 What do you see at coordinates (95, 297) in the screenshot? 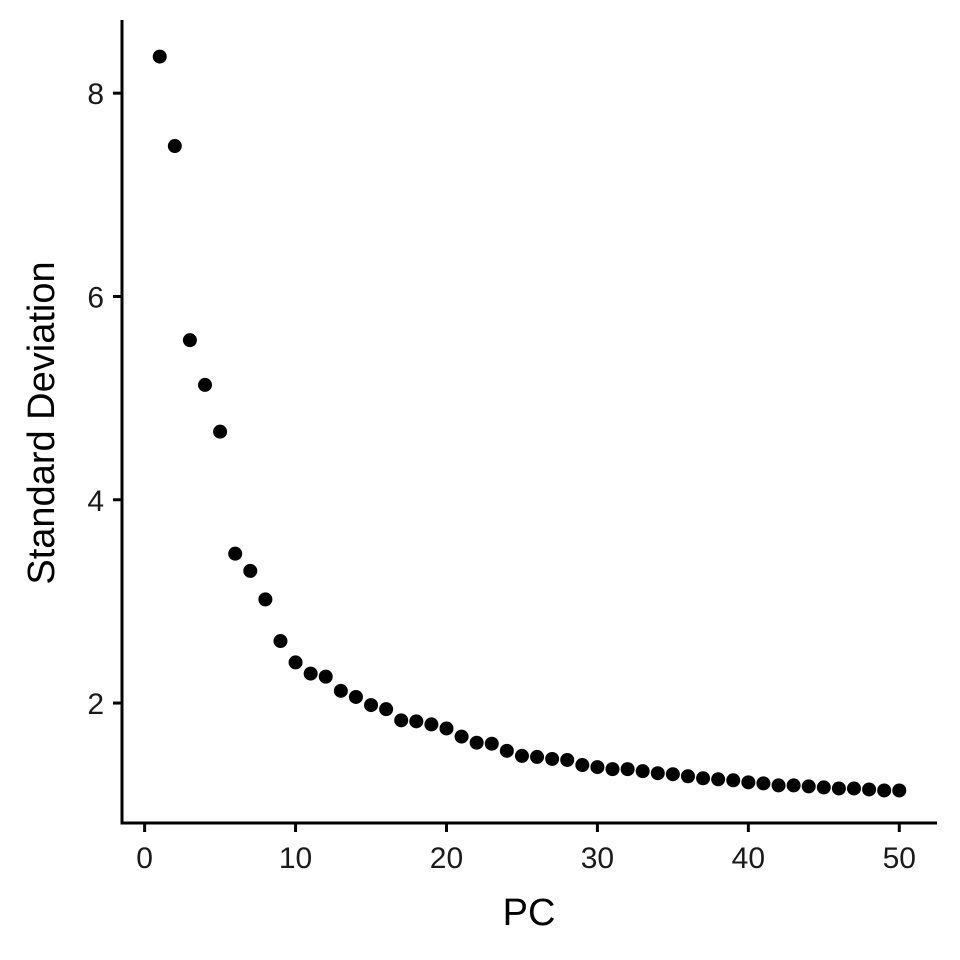
I see `y-tick-label: 6` at bounding box center [95, 297].